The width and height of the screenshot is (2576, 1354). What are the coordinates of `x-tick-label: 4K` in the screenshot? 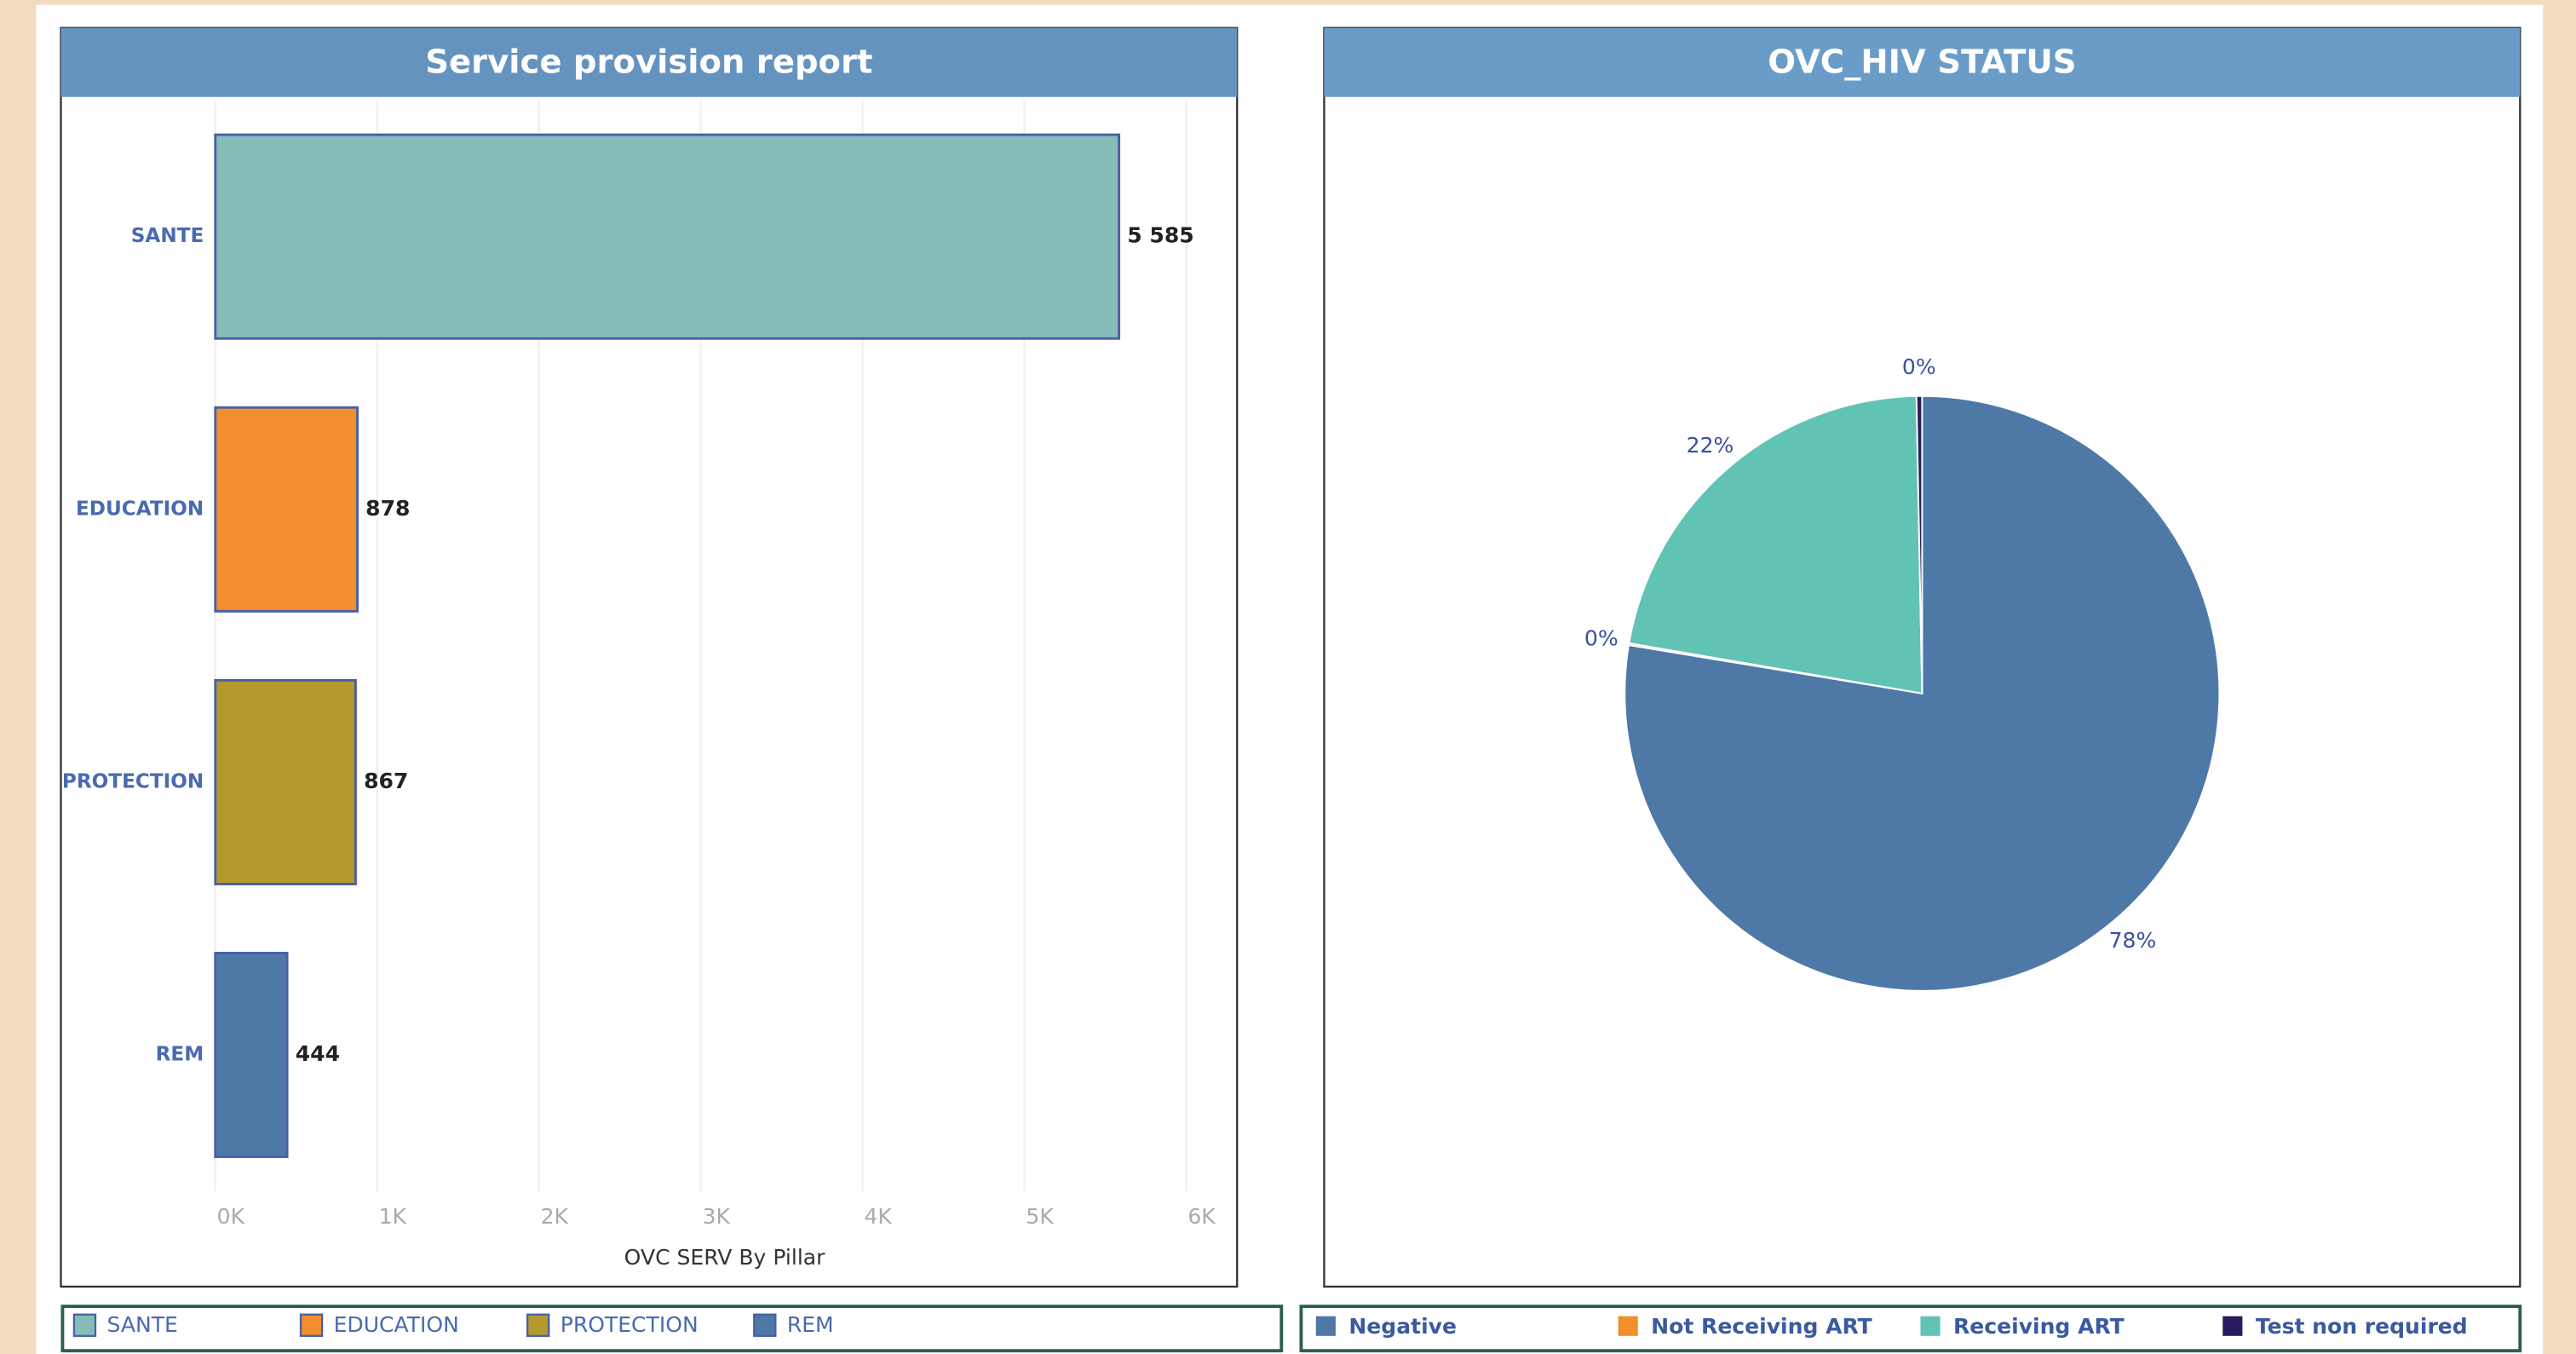 It's located at (878, 1216).